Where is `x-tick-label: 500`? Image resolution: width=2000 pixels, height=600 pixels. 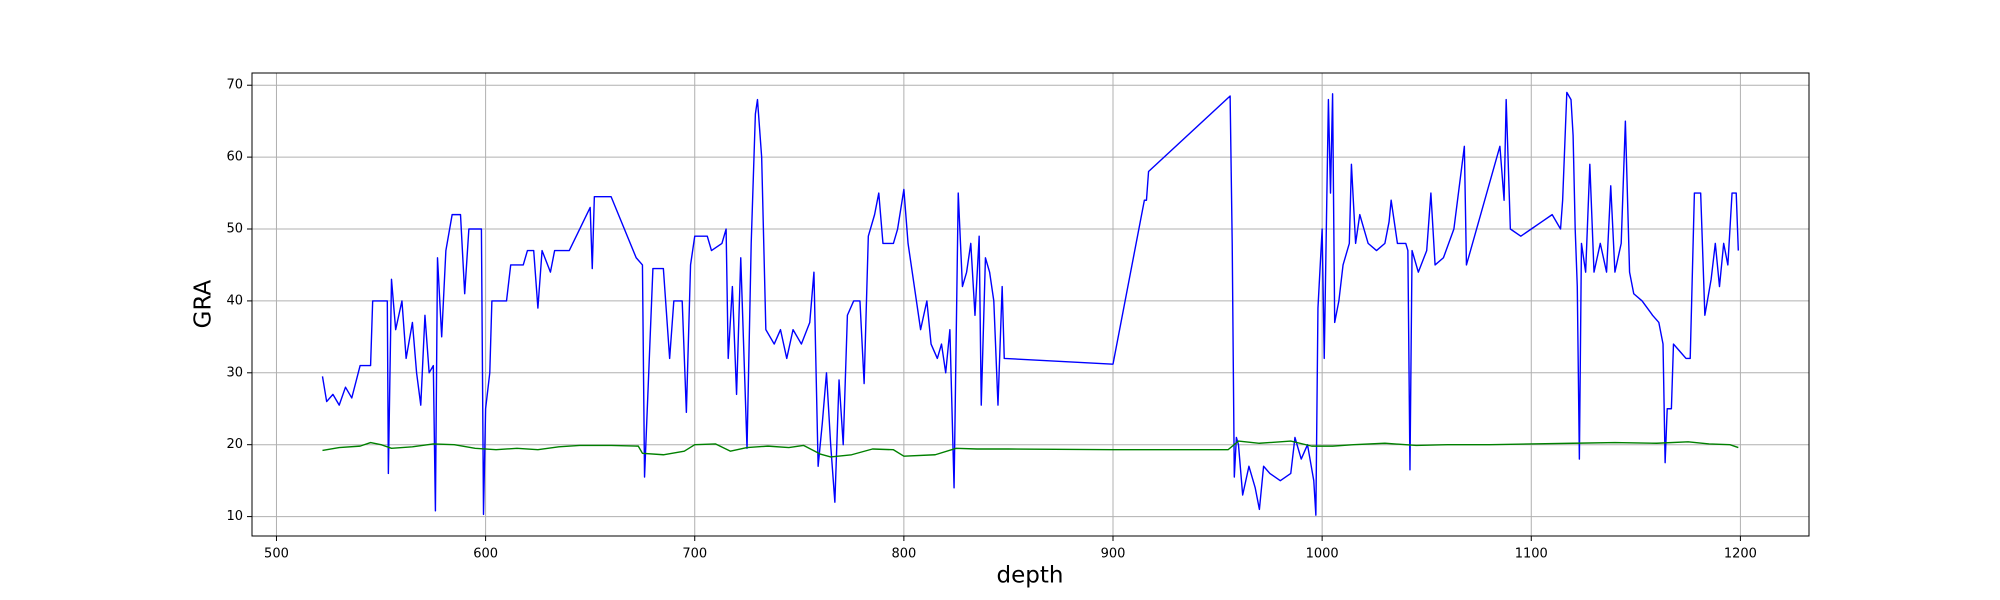 x-tick-label: 500 is located at coordinates (276, 554).